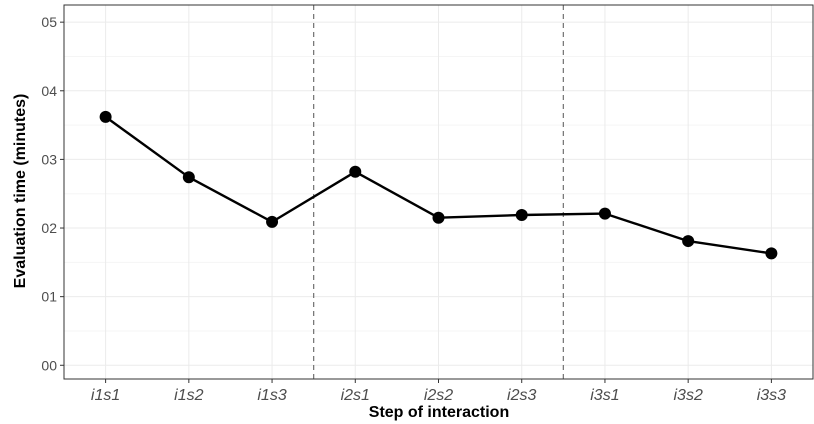 The width and height of the screenshot is (814, 424). I want to click on x-tick-label: i1s2, so click(188, 395).